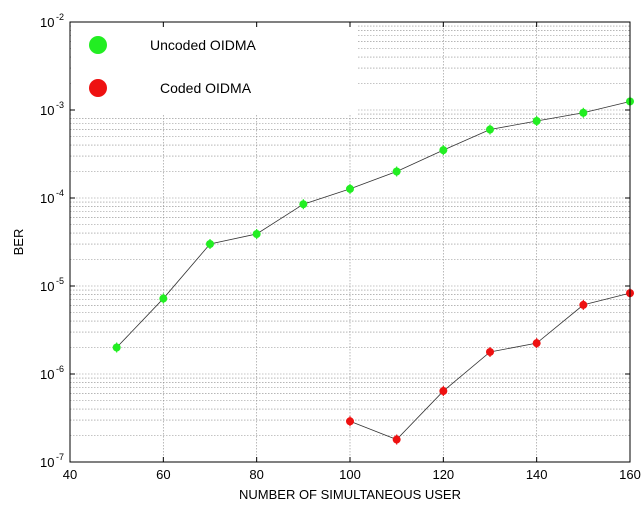 This screenshot has height=506, width=643. What do you see at coordinates (206, 88) in the screenshot?
I see `legend-label: Coded OIDMA` at bounding box center [206, 88].